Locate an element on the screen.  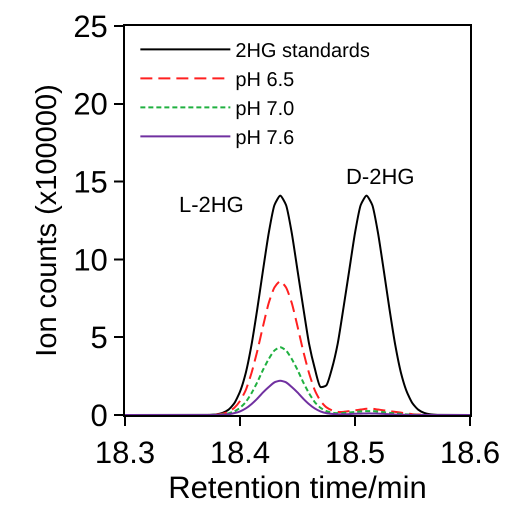
y-tick-label: 20 is located at coordinates (90, 104).